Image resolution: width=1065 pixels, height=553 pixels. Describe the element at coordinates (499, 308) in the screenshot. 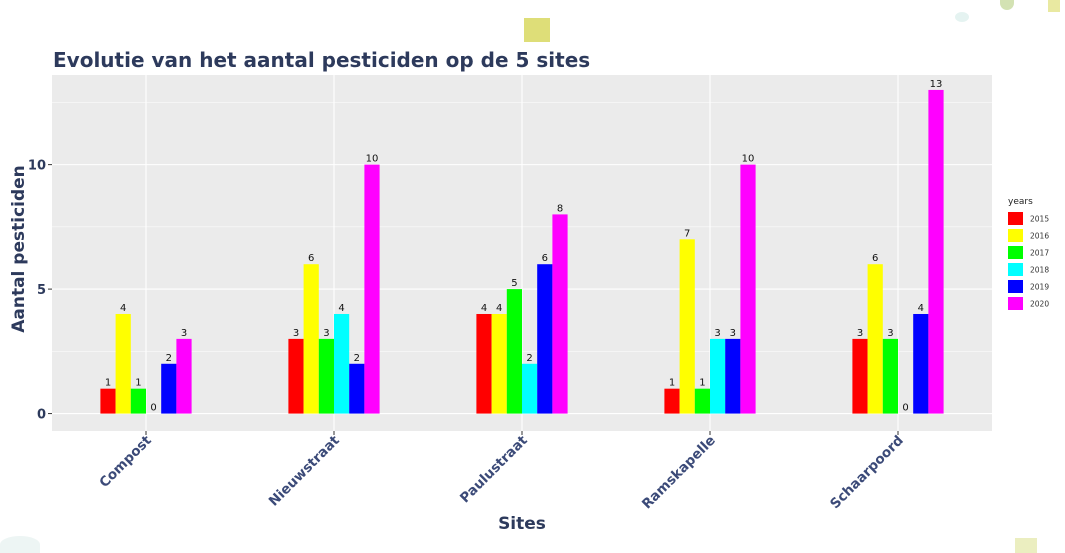

I see `data-label-paulustraat-2016: 4` at that location.